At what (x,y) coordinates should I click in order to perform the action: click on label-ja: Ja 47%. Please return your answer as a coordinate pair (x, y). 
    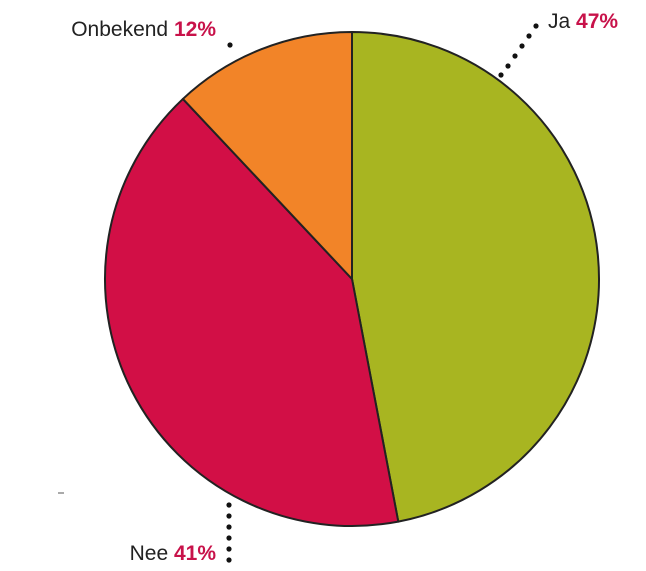
    Looking at the image, I should click on (583, 21).